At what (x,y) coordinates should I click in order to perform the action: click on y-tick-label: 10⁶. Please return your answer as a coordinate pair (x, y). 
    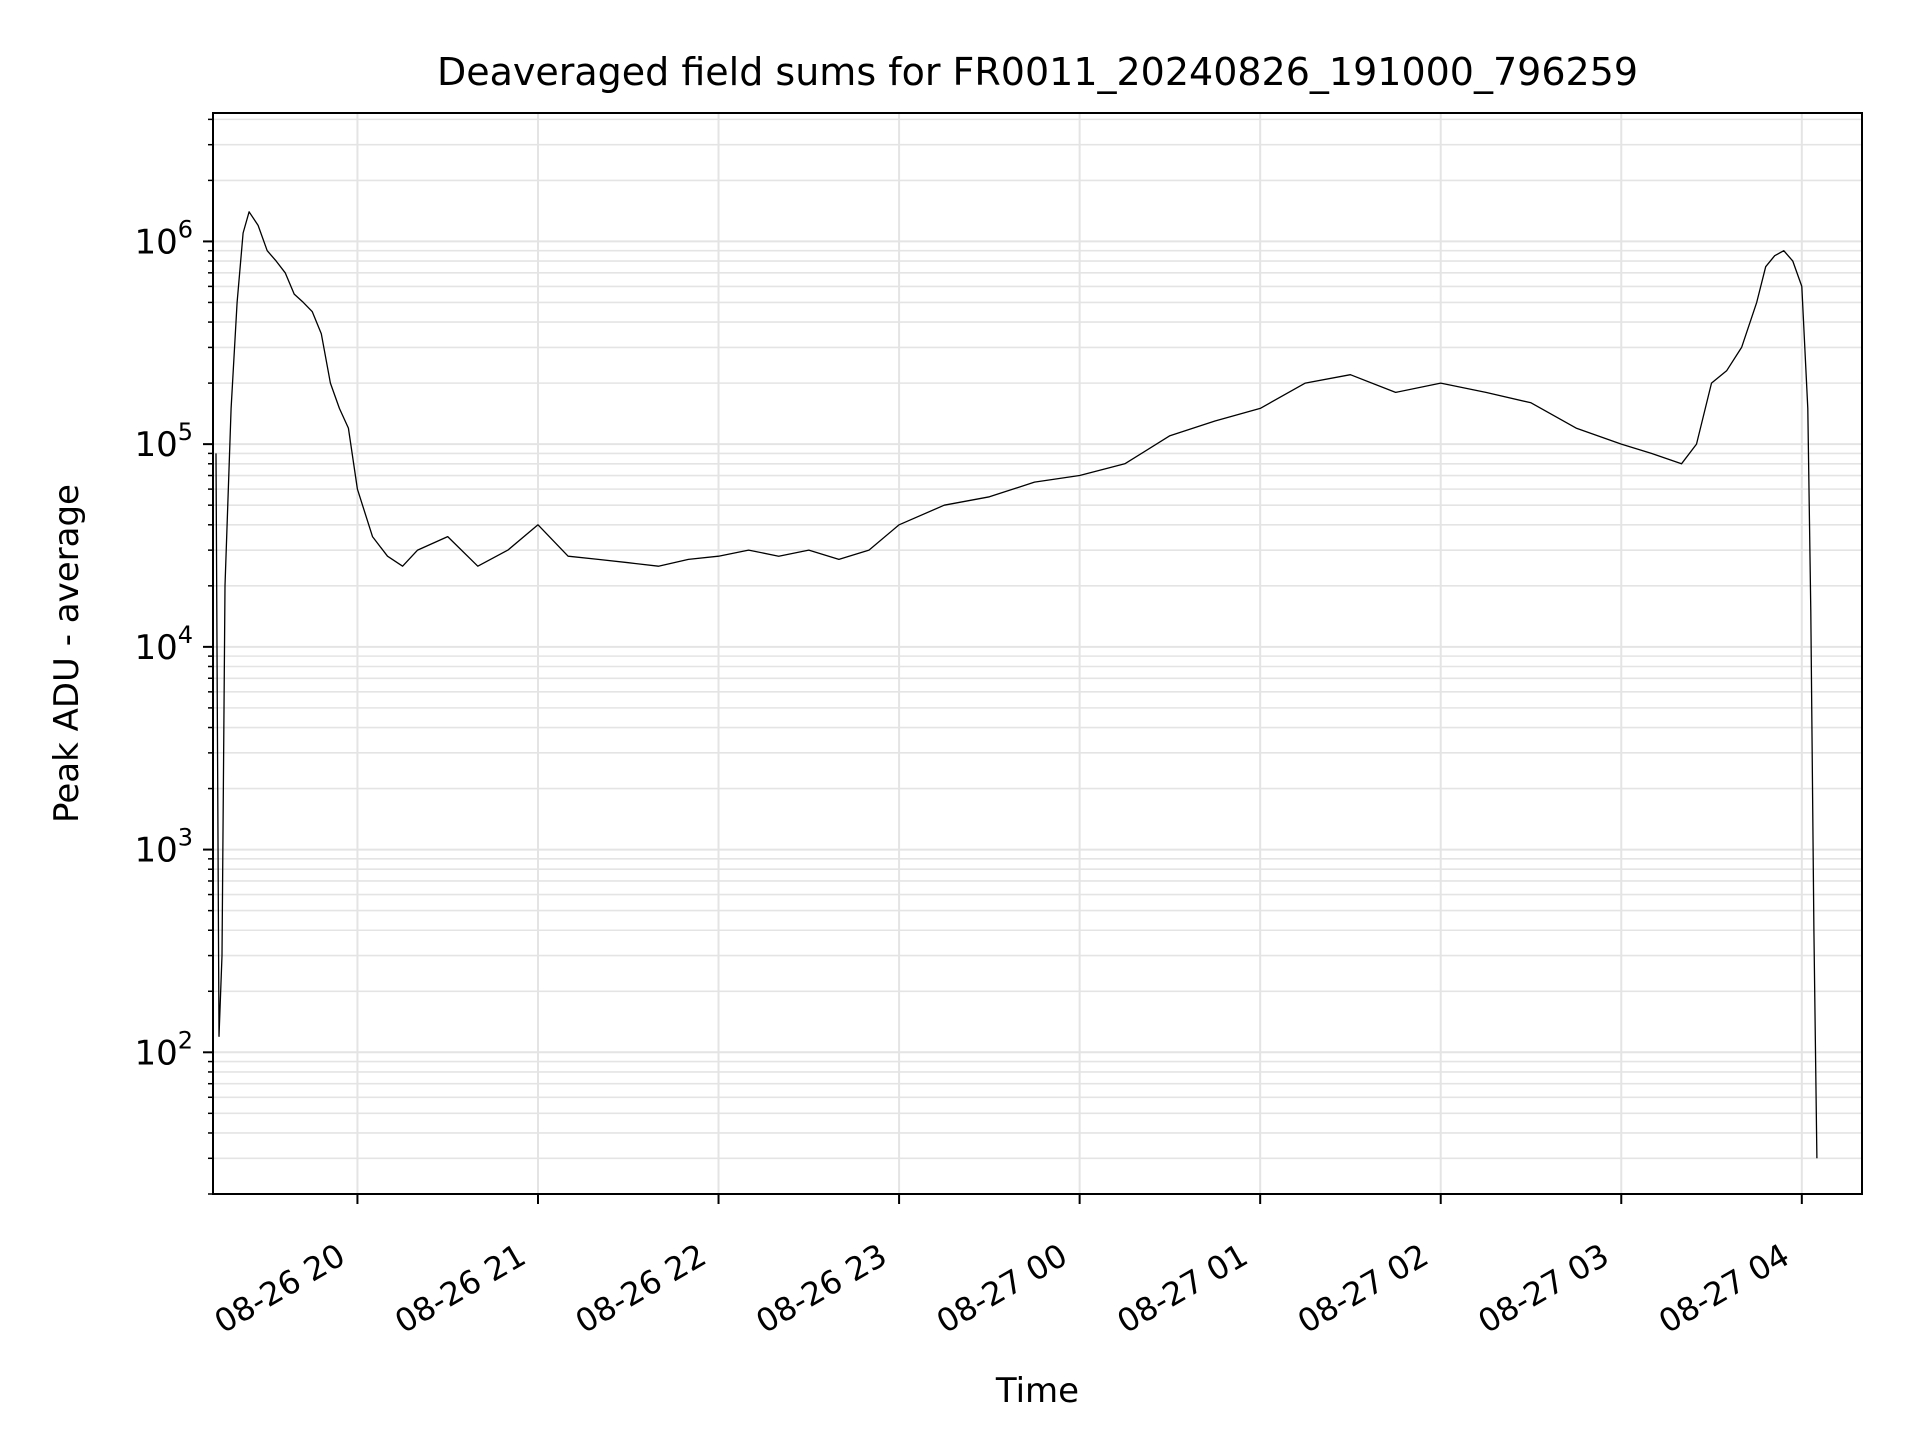
    Looking at the image, I should click on (163, 238).